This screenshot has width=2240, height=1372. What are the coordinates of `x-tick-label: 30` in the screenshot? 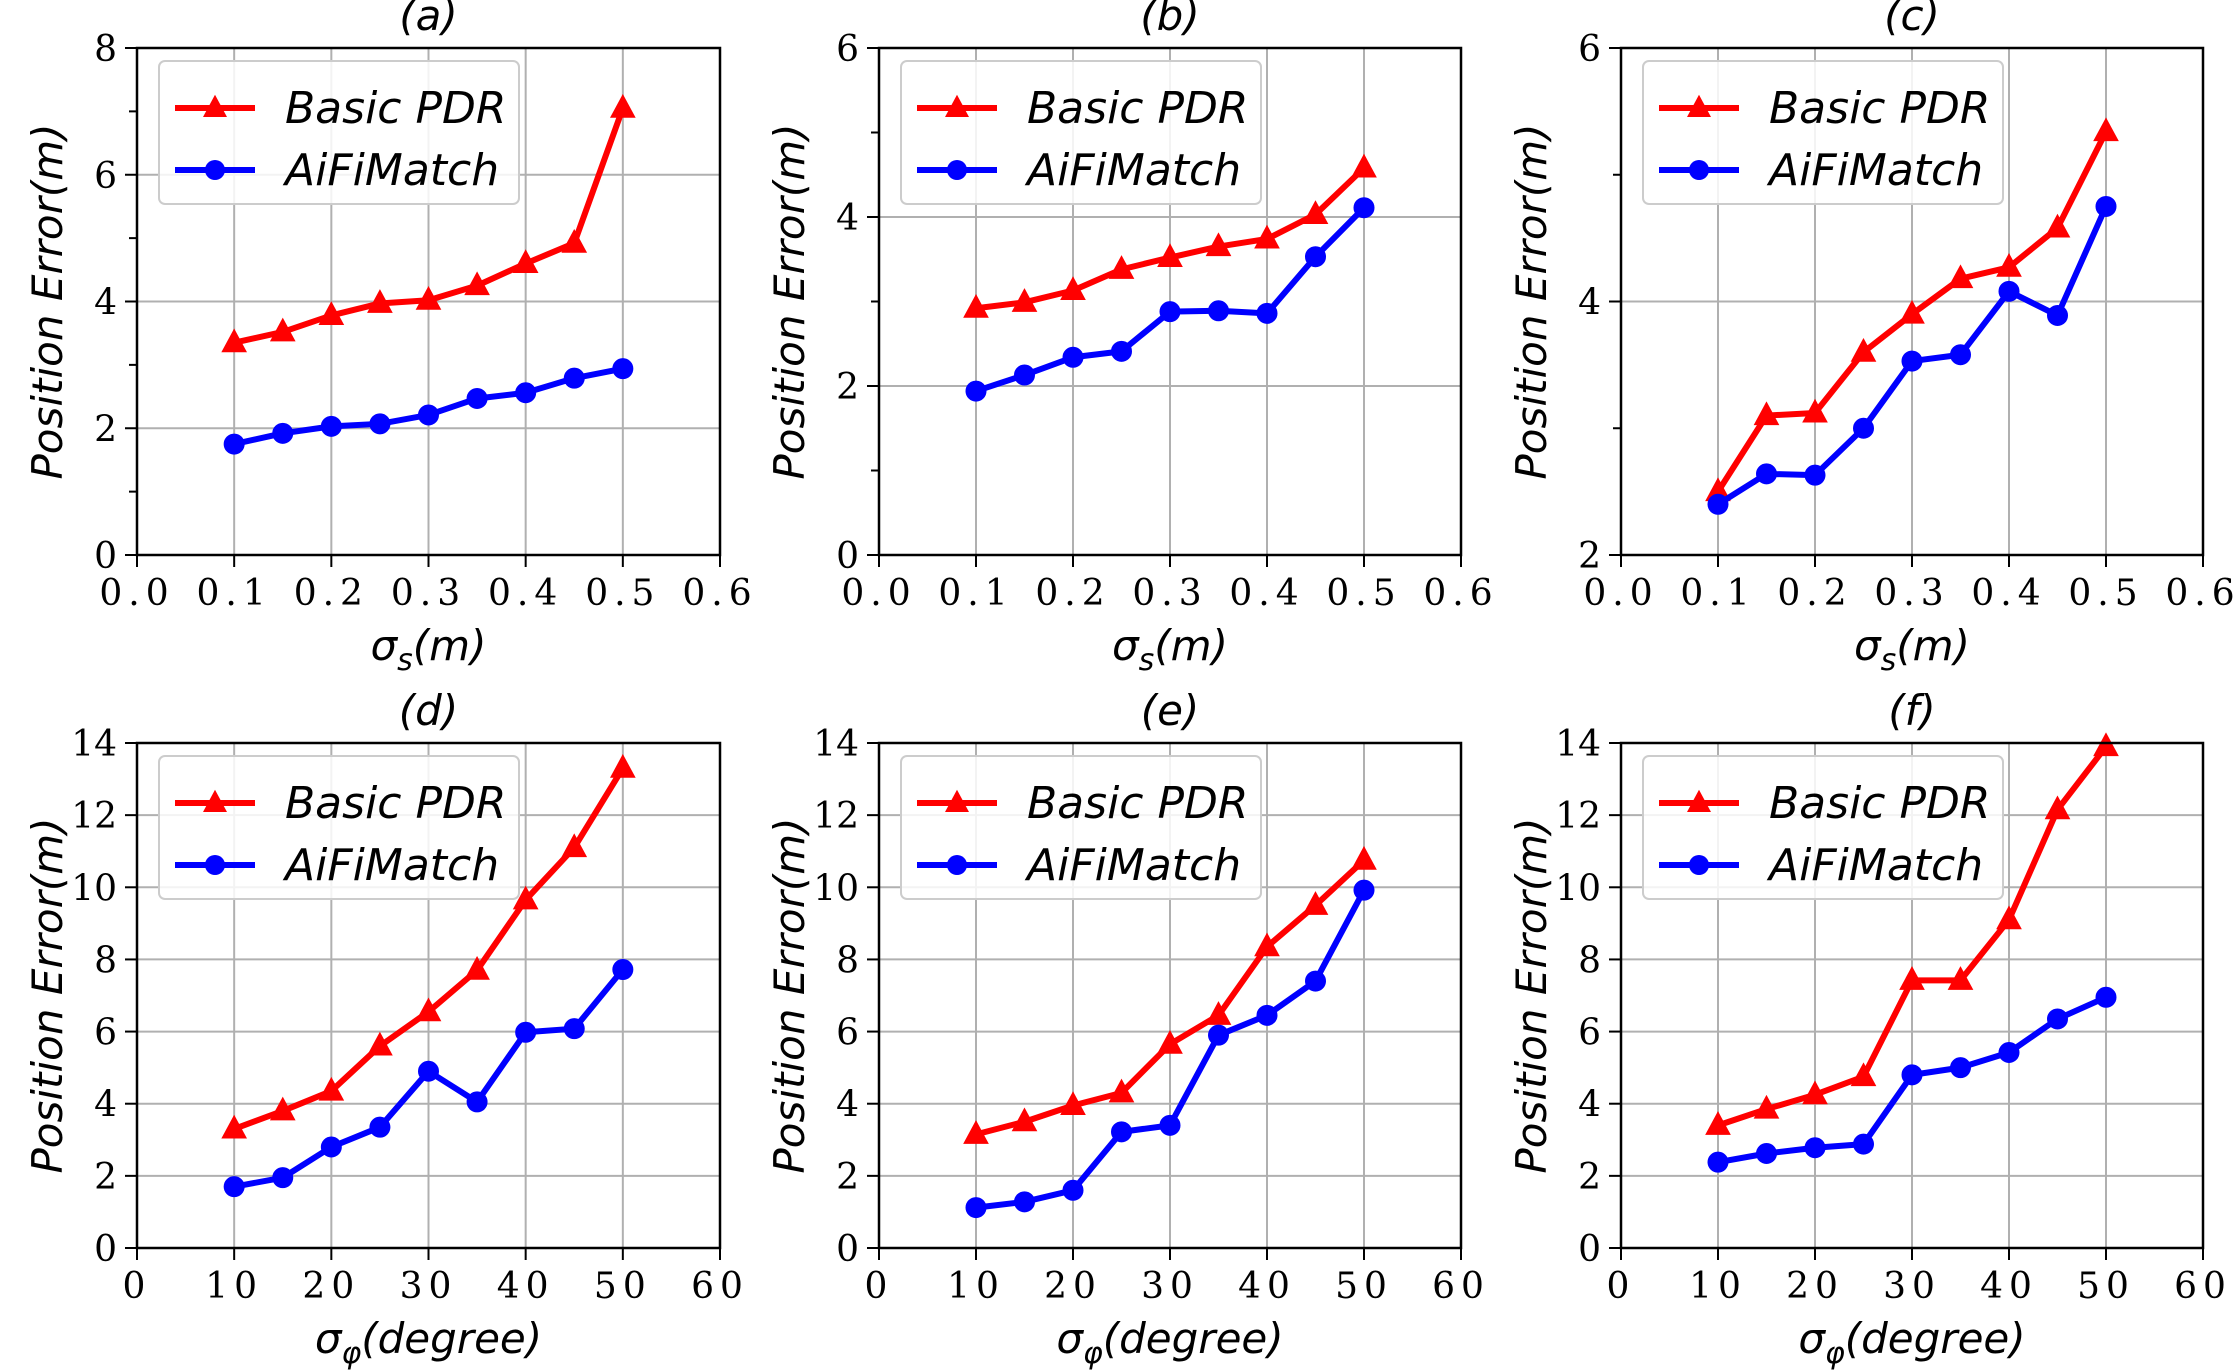 It's located at (1912, 1286).